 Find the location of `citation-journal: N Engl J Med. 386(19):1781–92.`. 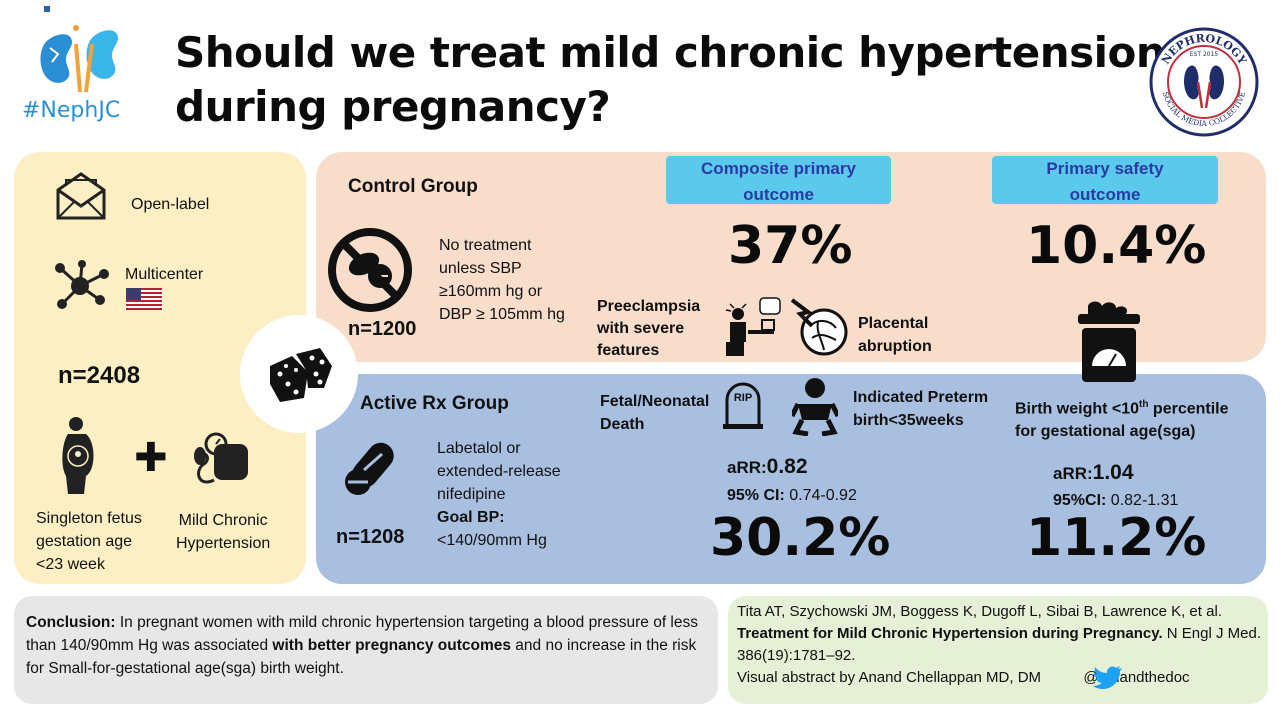

citation-journal: N Engl J Med. 386(19):1781–92. is located at coordinates (999, 644).